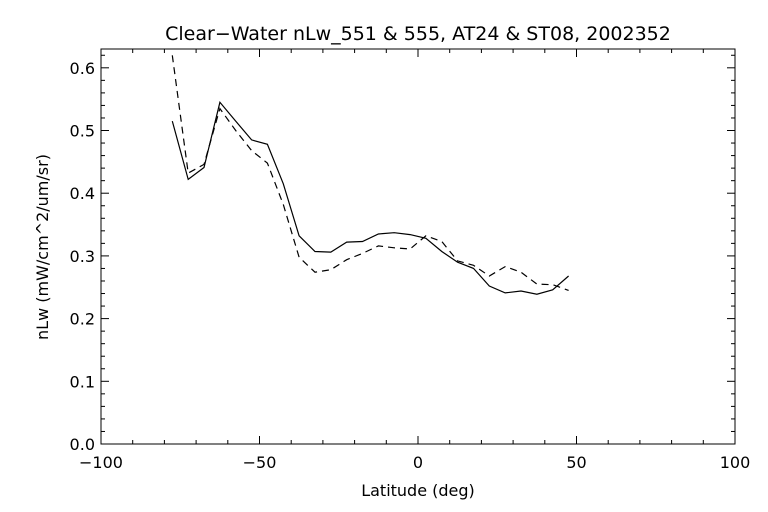 The image size is (768, 512). Describe the element at coordinates (418, 462) in the screenshot. I see `x-tick-label: 0` at that location.